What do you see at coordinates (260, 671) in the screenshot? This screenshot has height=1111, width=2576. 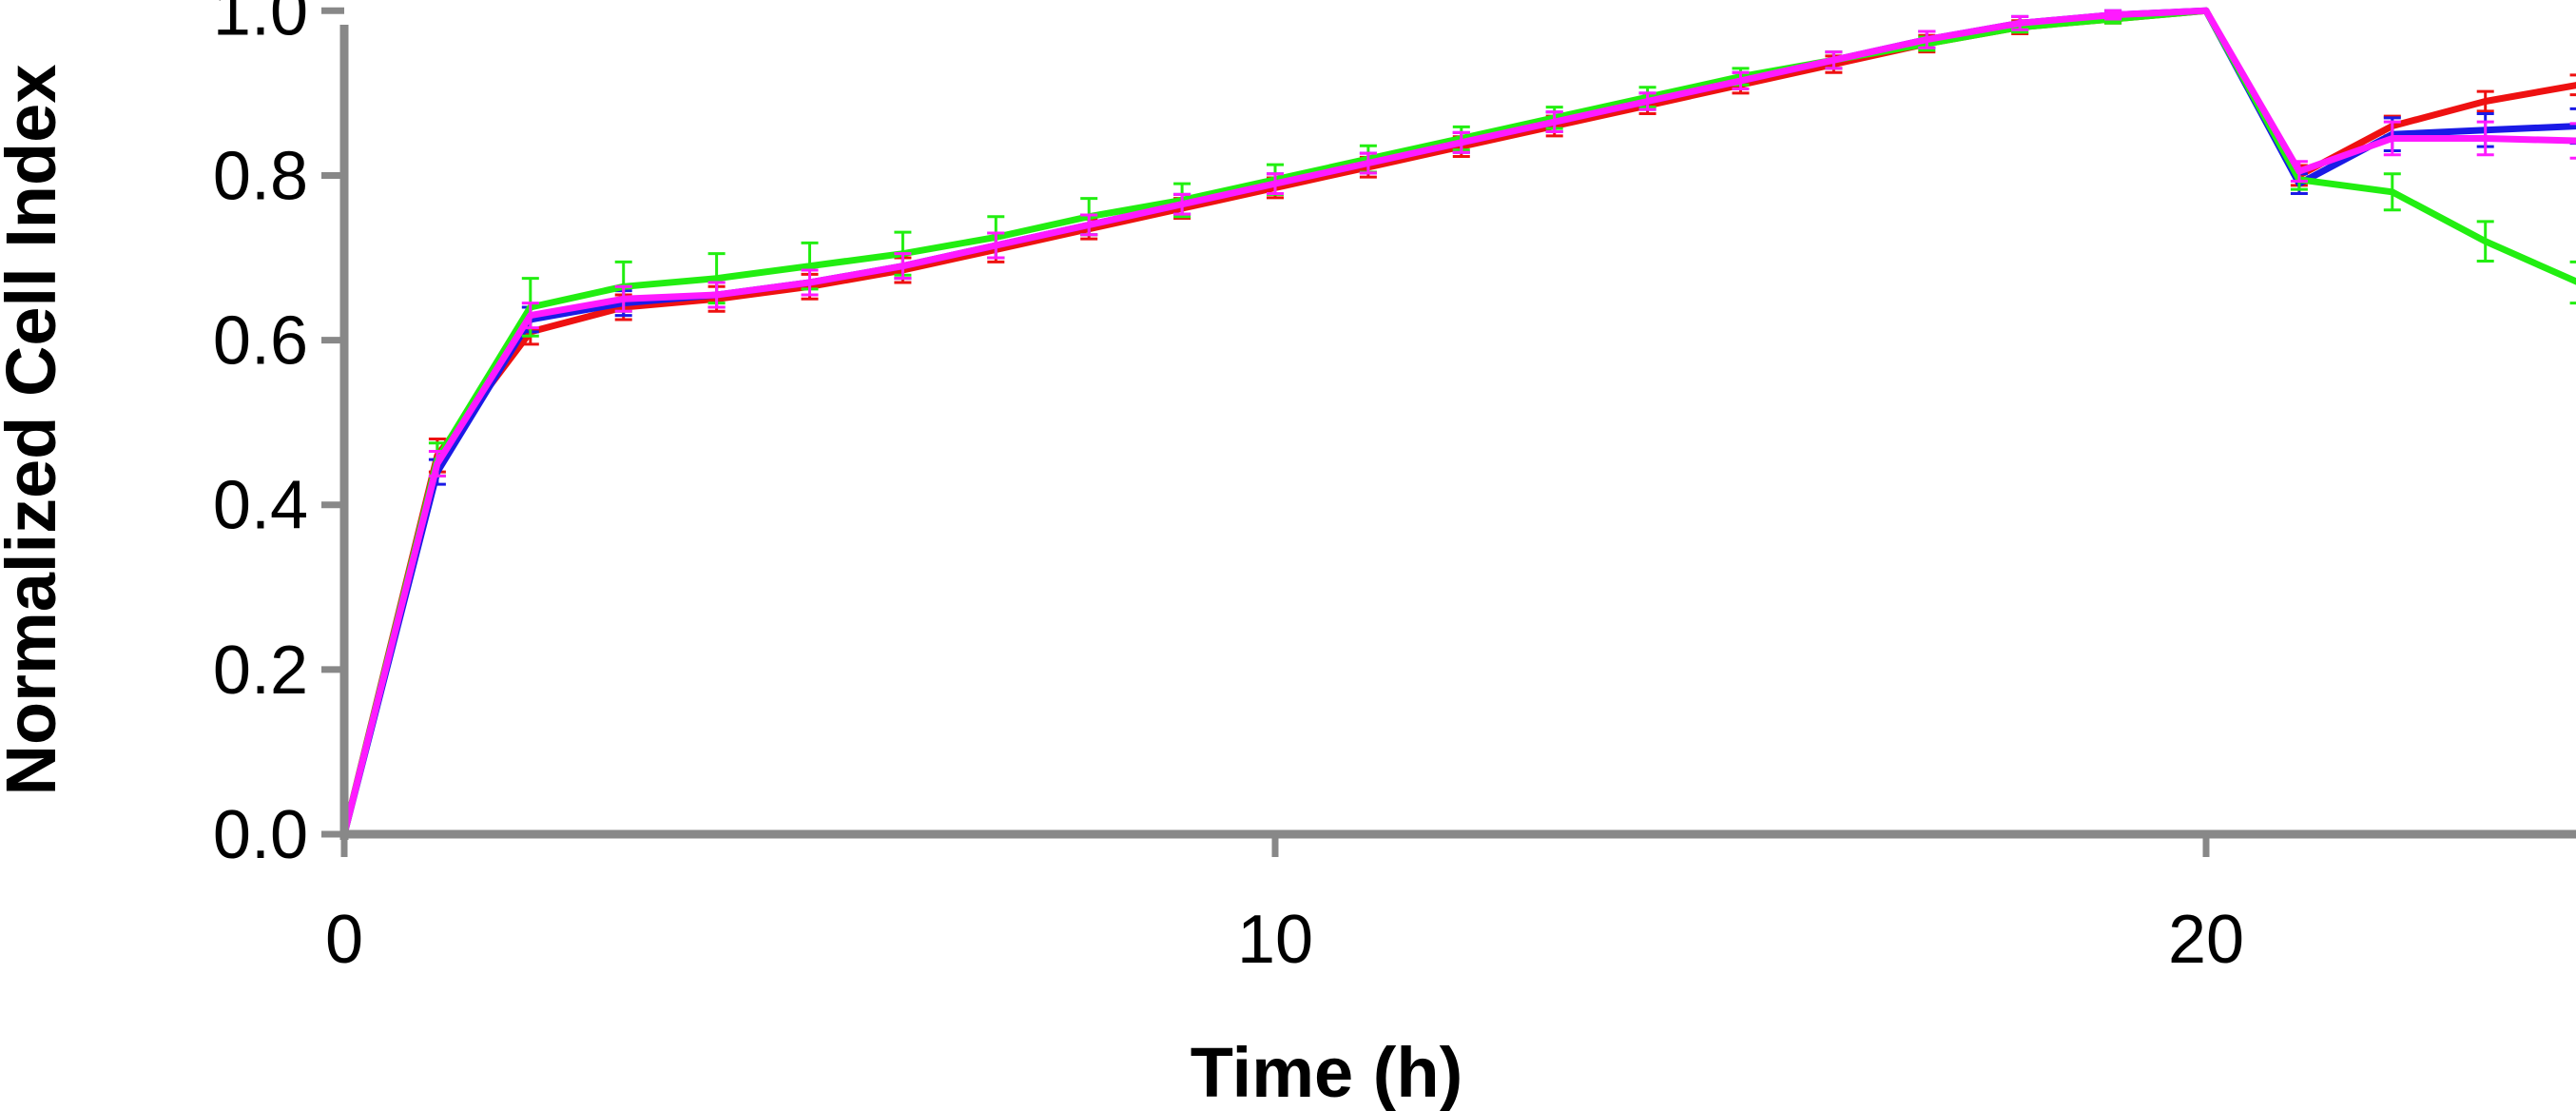 I see `y-tick-label: 0.2` at bounding box center [260, 671].